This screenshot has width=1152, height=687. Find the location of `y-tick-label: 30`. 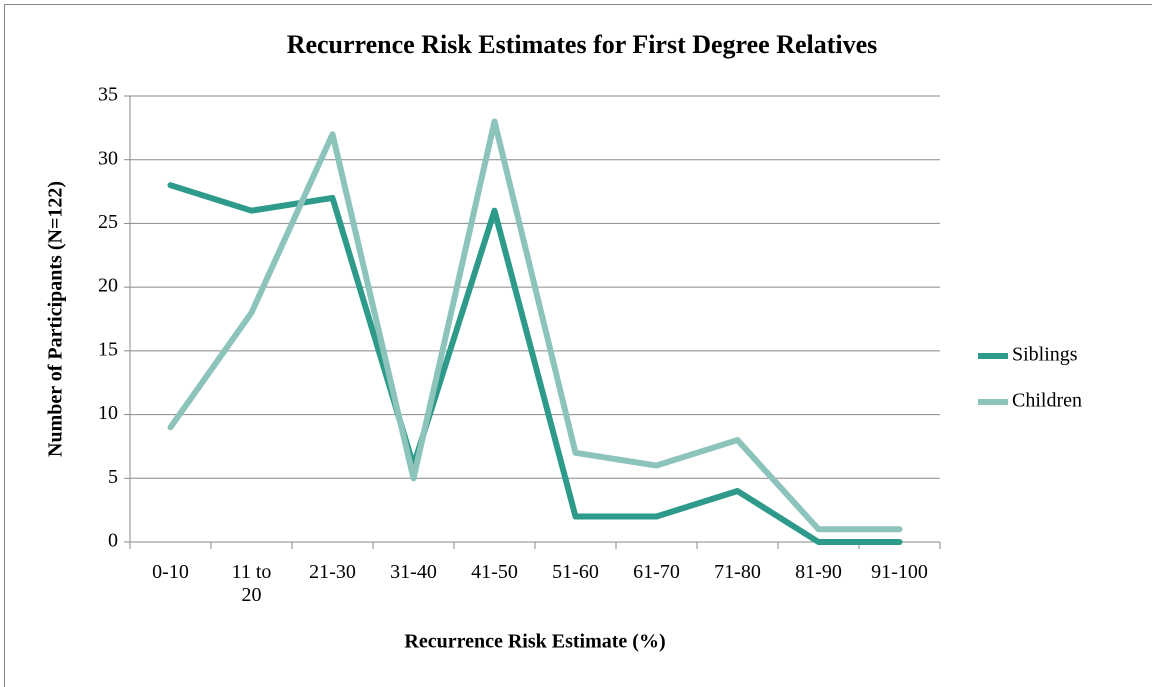

y-tick-label: 30 is located at coordinates (108, 158).